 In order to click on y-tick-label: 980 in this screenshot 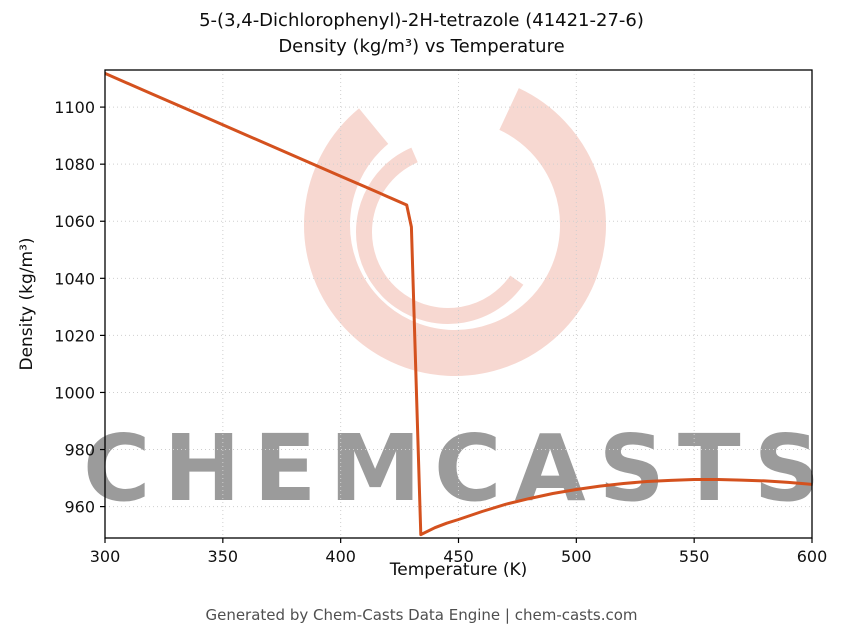, I will do `click(79, 450)`.